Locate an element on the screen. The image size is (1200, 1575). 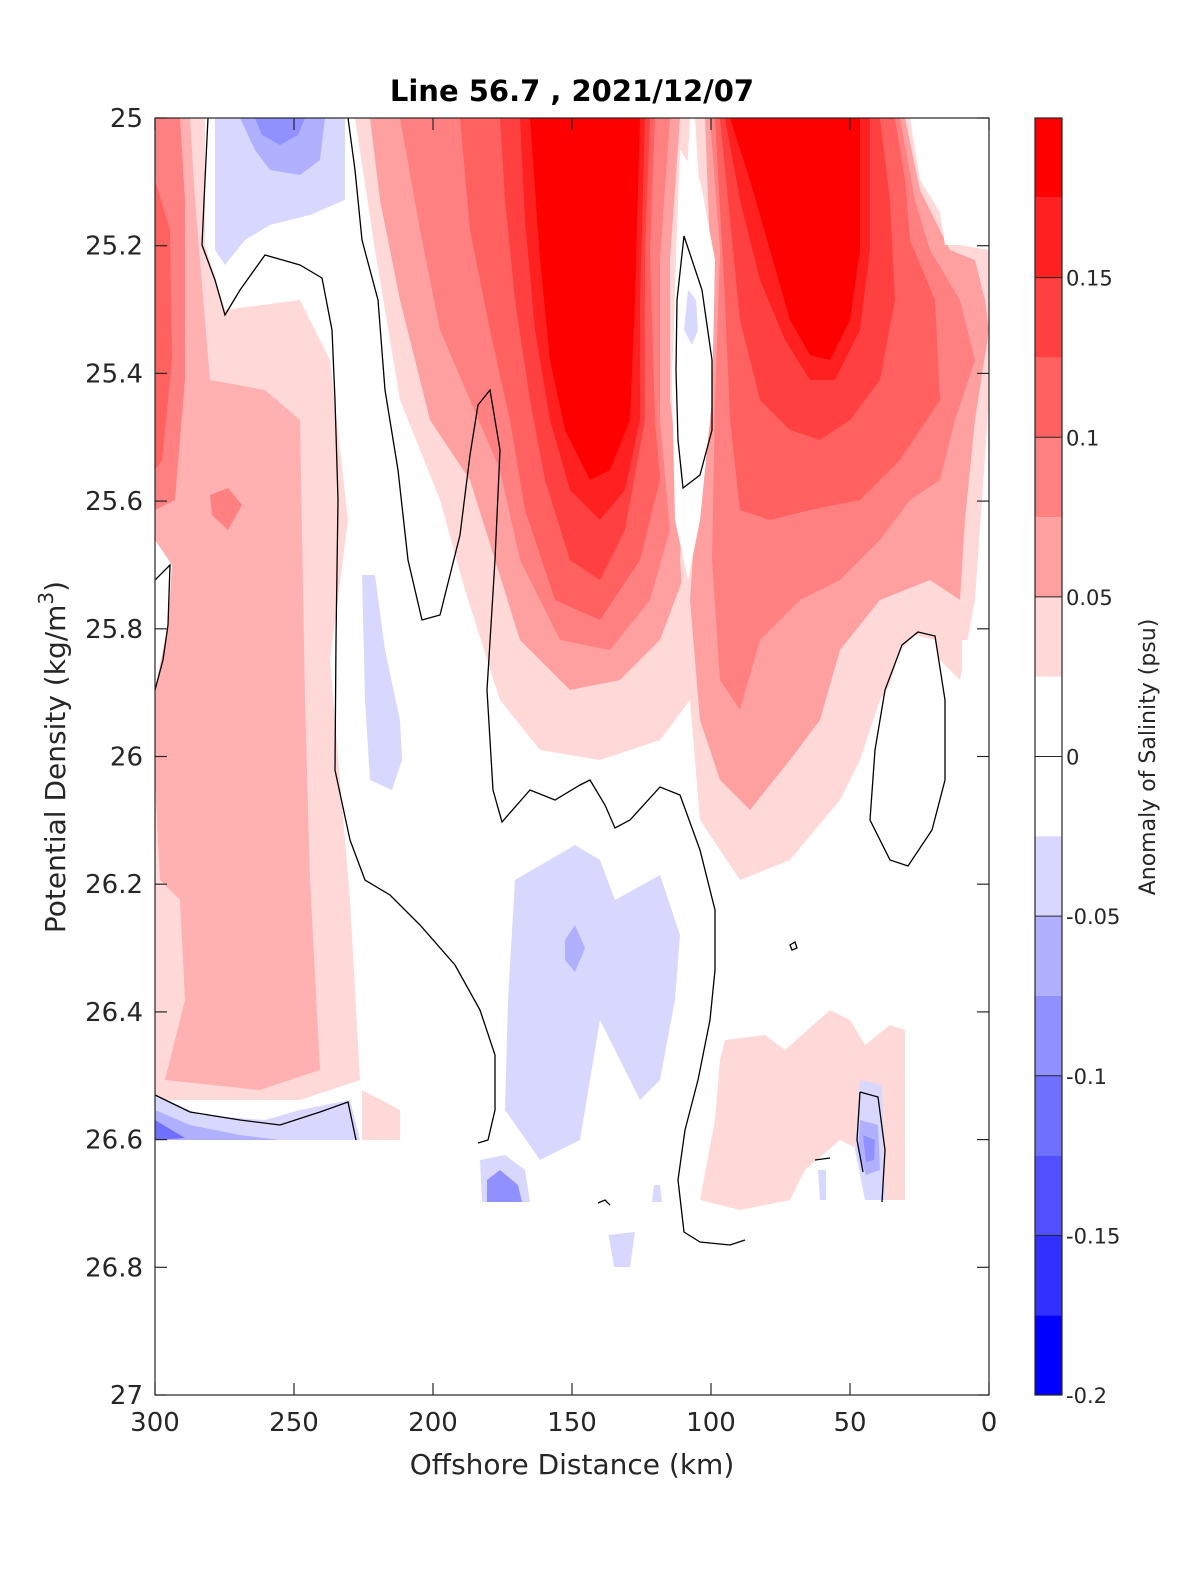
y-tick-label: 26.8 is located at coordinates (114, 1268).